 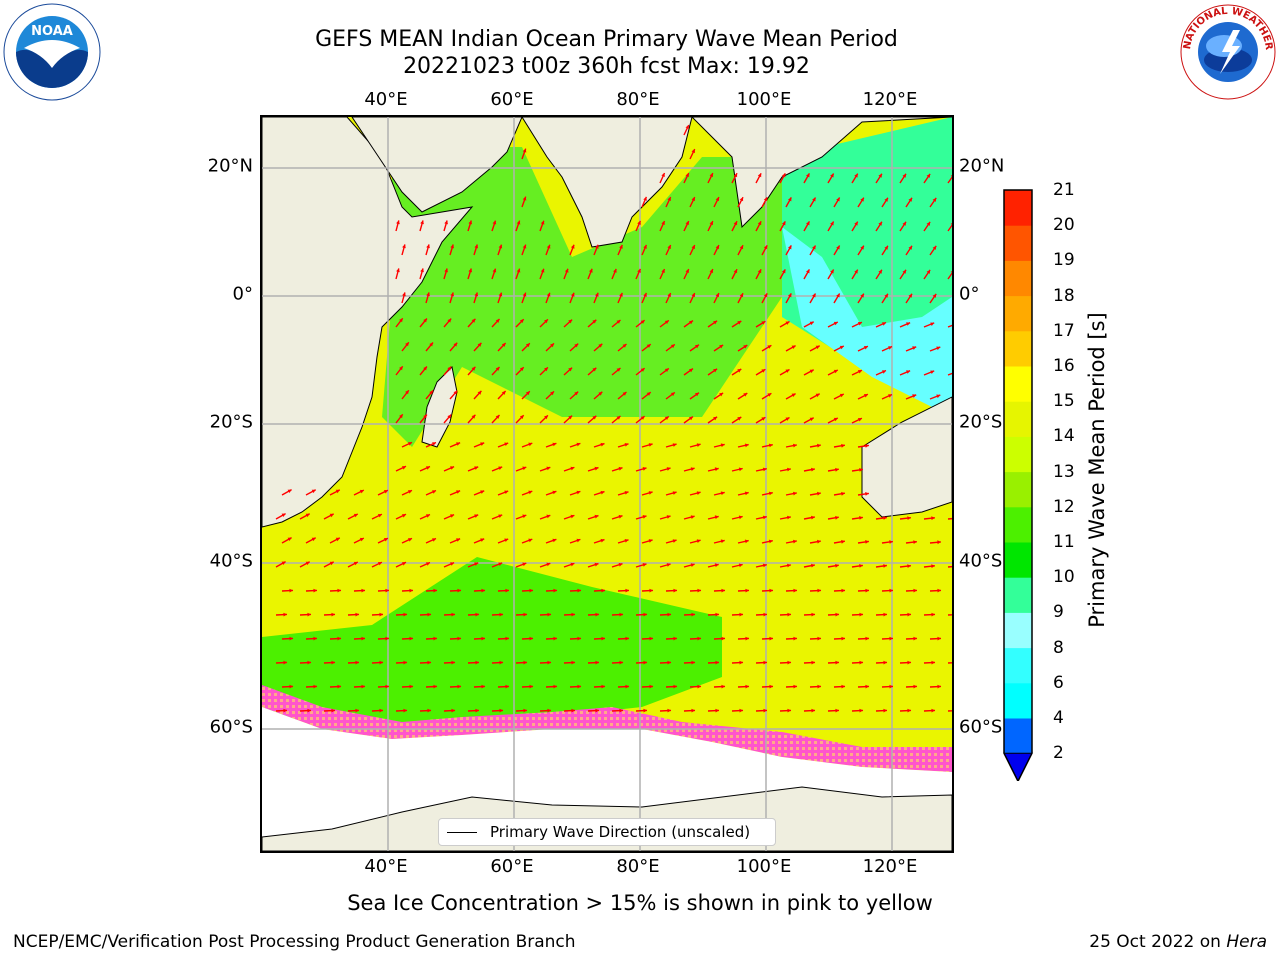 What do you see at coordinates (1064, 330) in the screenshot?
I see `colorbar-tick-label: 17` at bounding box center [1064, 330].